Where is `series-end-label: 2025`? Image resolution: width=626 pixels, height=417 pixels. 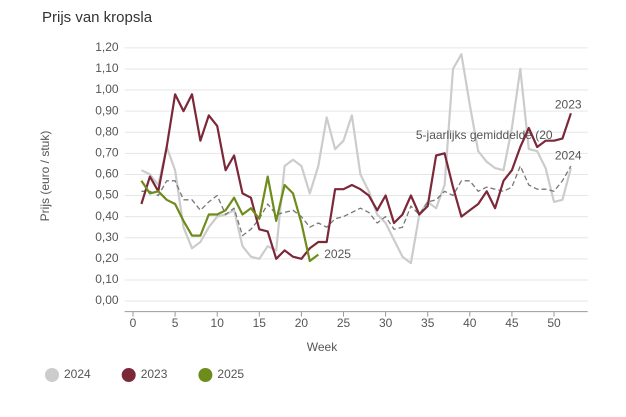 series-end-label: 2025 is located at coordinates (337, 254).